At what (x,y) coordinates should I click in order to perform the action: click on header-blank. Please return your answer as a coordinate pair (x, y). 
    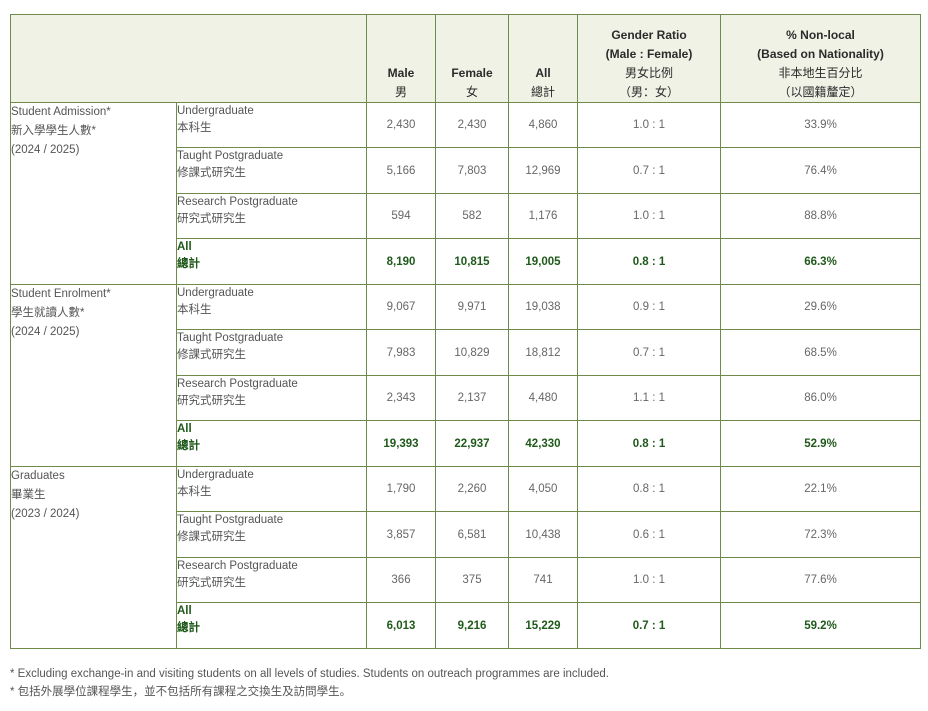
    Looking at the image, I should click on (188, 58).